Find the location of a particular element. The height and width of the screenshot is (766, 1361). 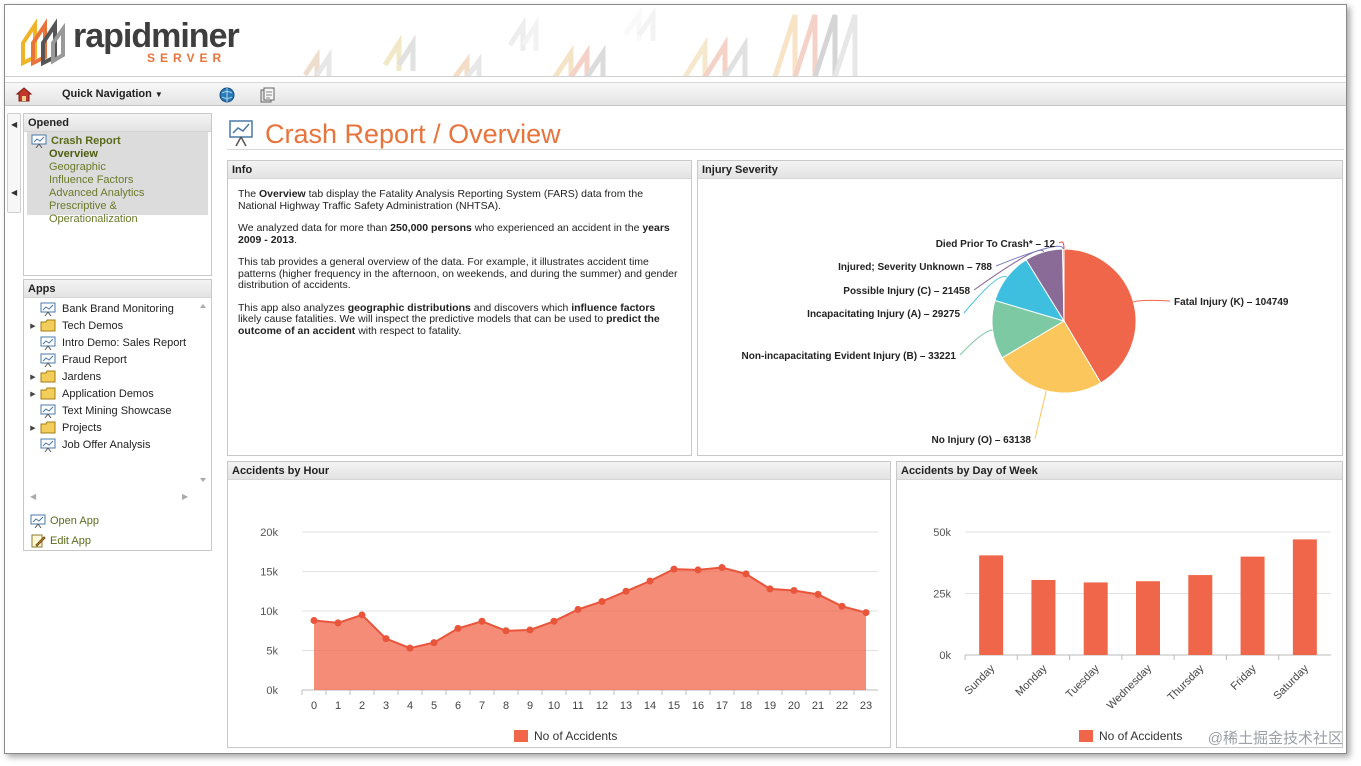

info-text-span: and discovers which is located at coordinates (521, 307).